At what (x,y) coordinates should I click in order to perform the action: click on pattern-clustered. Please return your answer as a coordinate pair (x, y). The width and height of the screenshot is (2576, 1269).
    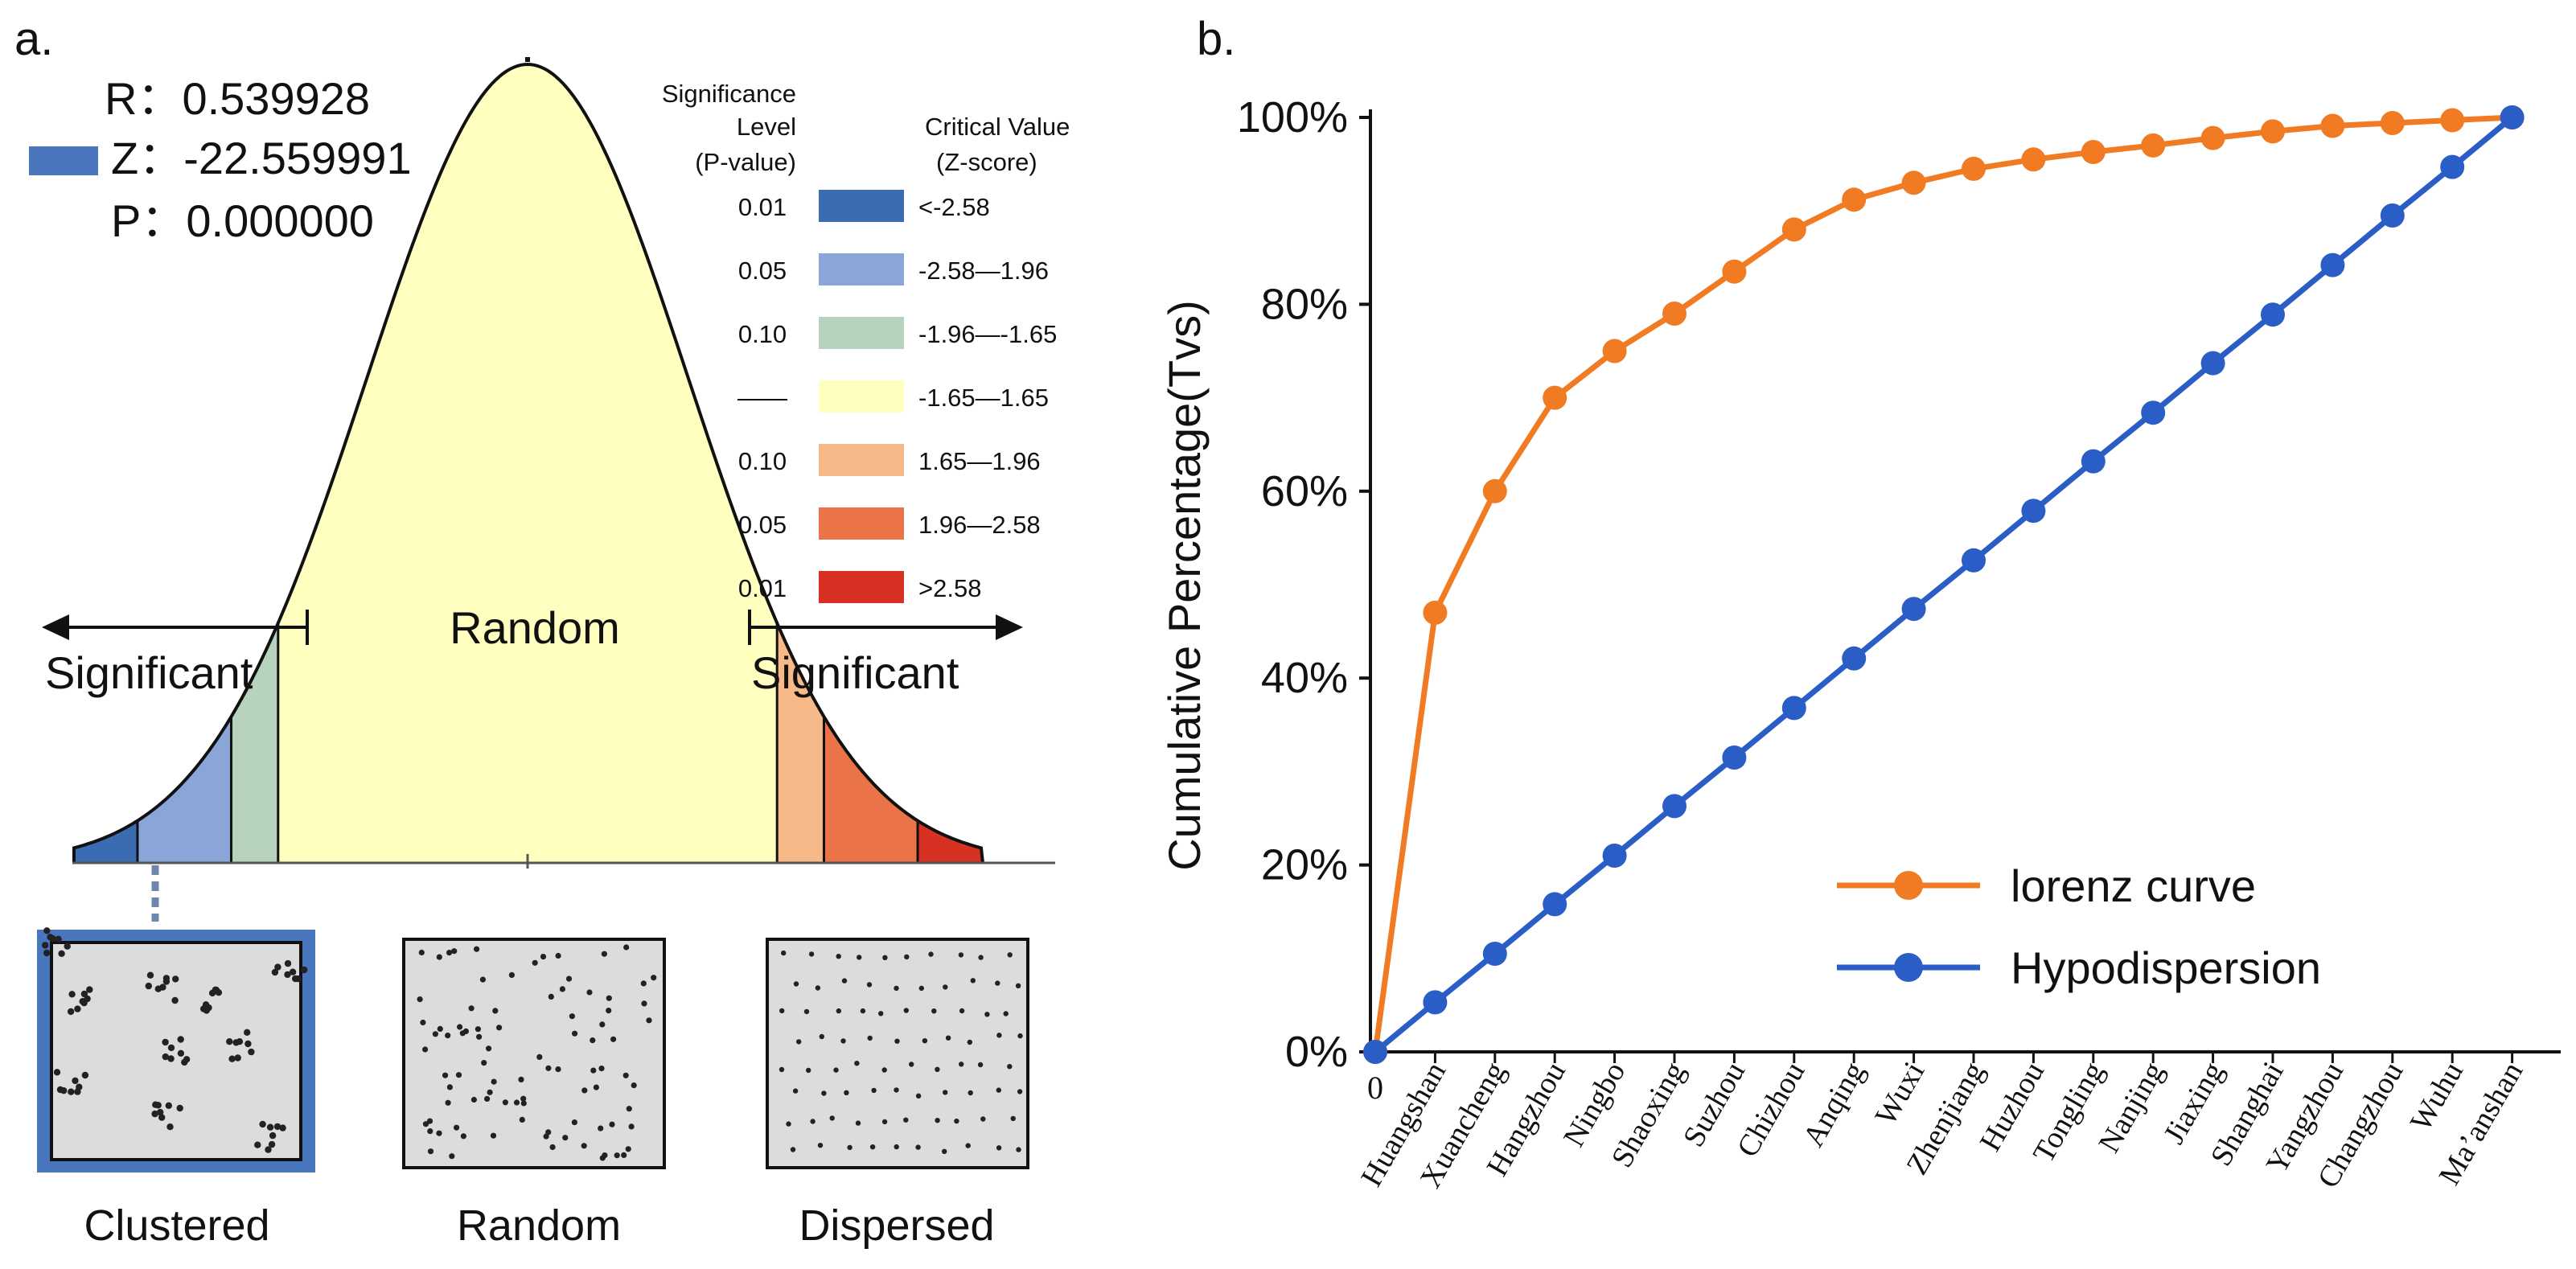
    Looking at the image, I should click on (176, 1050).